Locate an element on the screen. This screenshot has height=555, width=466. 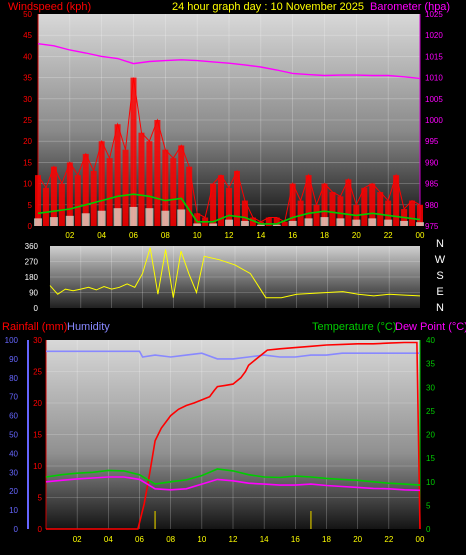
barometer-y-tick-label: 985 is located at coordinates (432, 184).